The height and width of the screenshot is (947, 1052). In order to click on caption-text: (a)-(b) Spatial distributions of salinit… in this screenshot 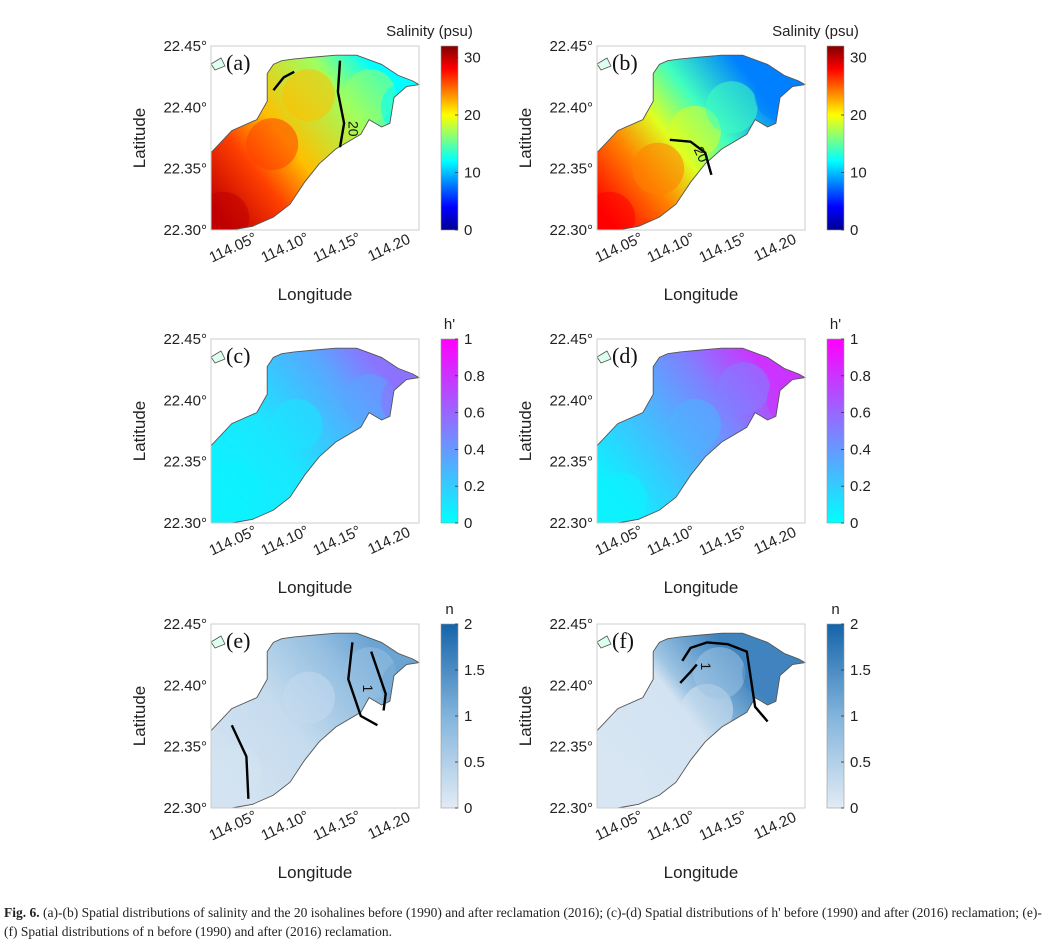, I will do `click(523, 922)`.